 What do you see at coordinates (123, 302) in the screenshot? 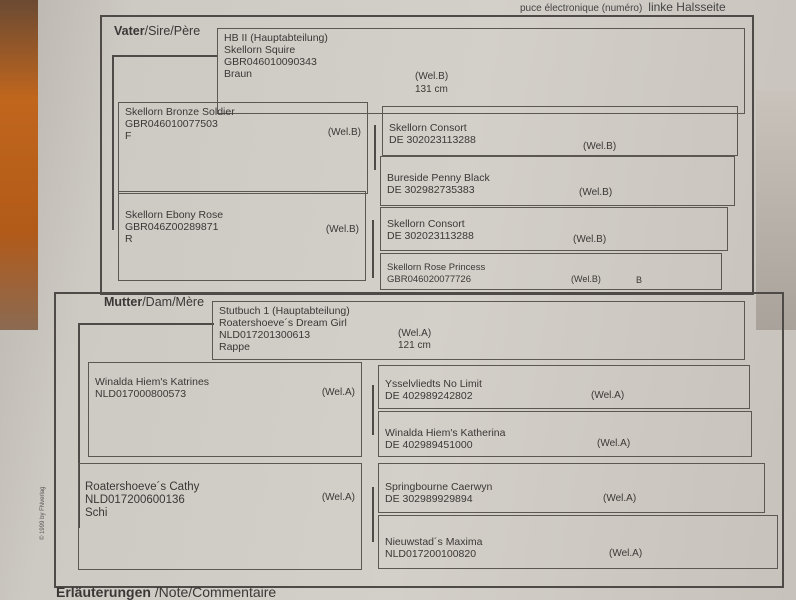
I see `heading-bold: Mutter` at bounding box center [123, 302].